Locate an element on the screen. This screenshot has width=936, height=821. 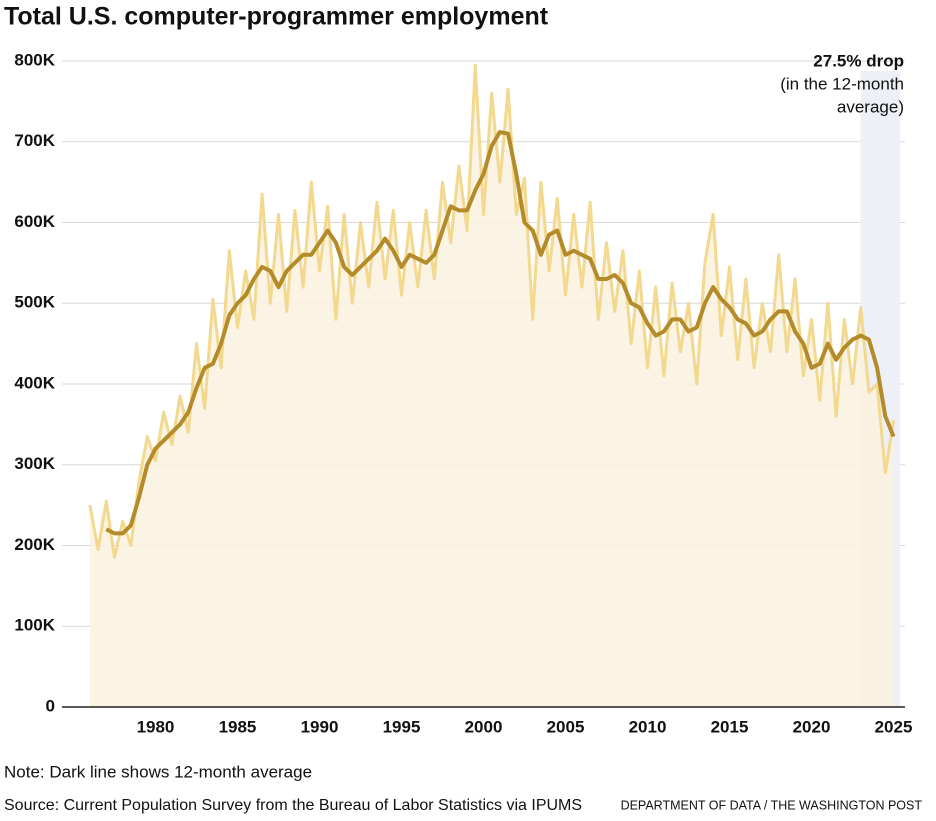
y-tick-label: 600K is located at coordinates (34, 221).